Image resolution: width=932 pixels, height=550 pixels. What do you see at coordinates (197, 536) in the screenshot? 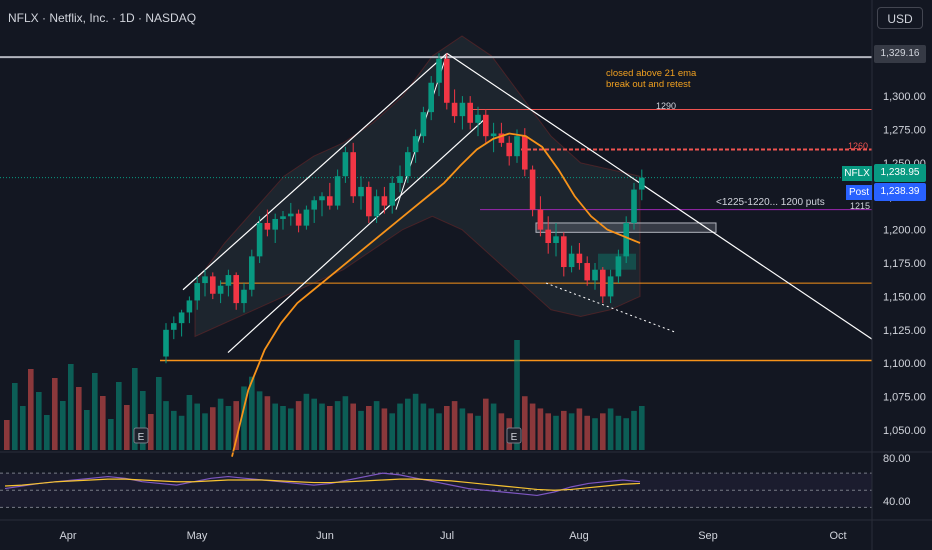
I see `time-tick-label: May` at bounding box center [197, 536].